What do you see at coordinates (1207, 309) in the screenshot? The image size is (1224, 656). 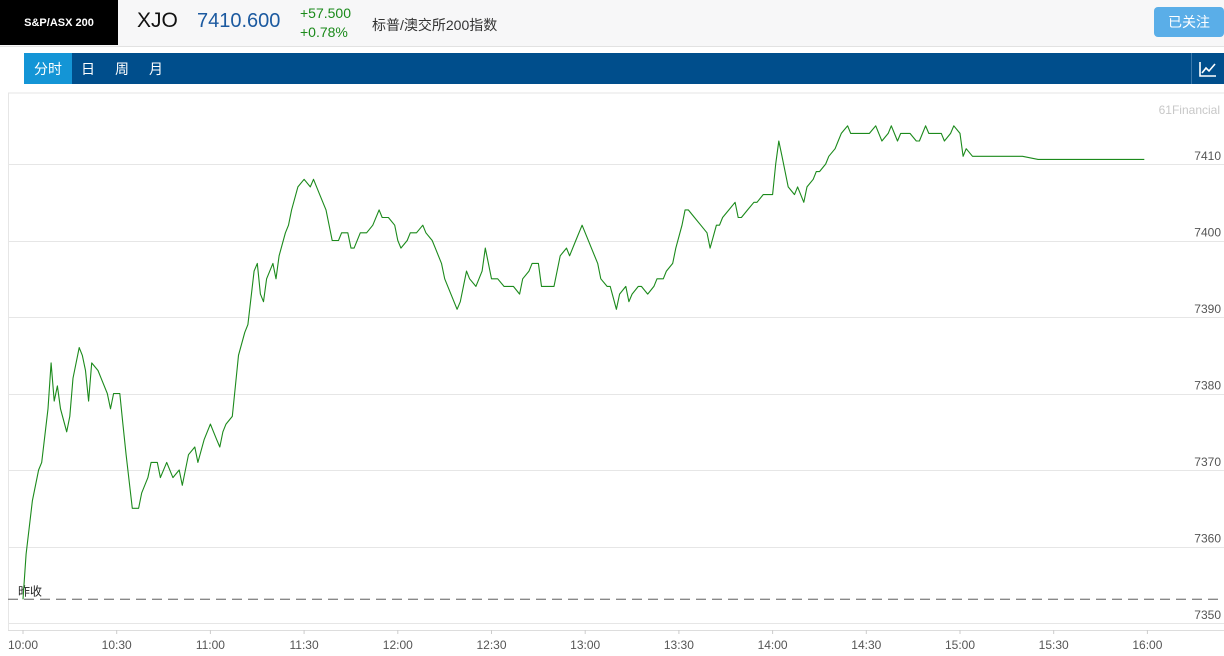 I see `y-tick-label: 7390` at bounding box center [1207, 309].